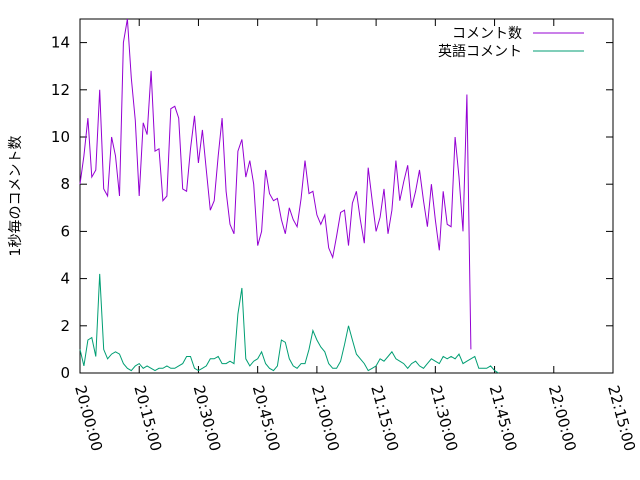  I want to click on y-tick-label: 0, so click(65, 373).